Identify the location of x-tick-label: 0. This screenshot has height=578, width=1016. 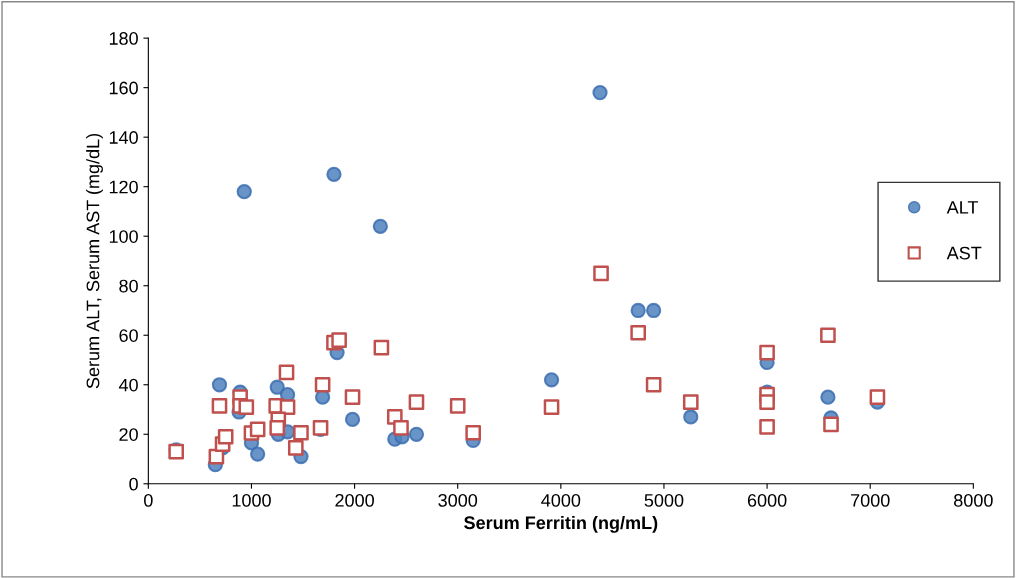
(148, 500).